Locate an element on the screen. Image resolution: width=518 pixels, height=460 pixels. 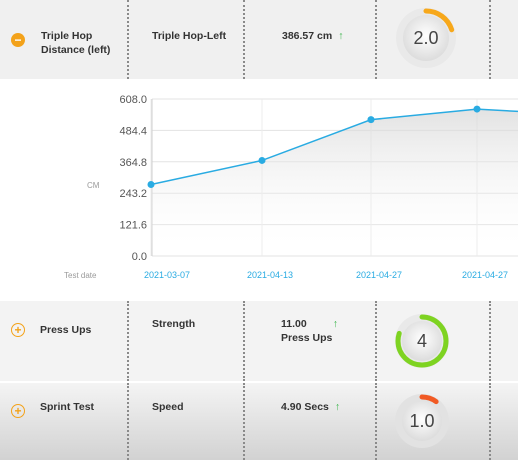
result-value: 386.57 cm is located at coordinates (307, 36).